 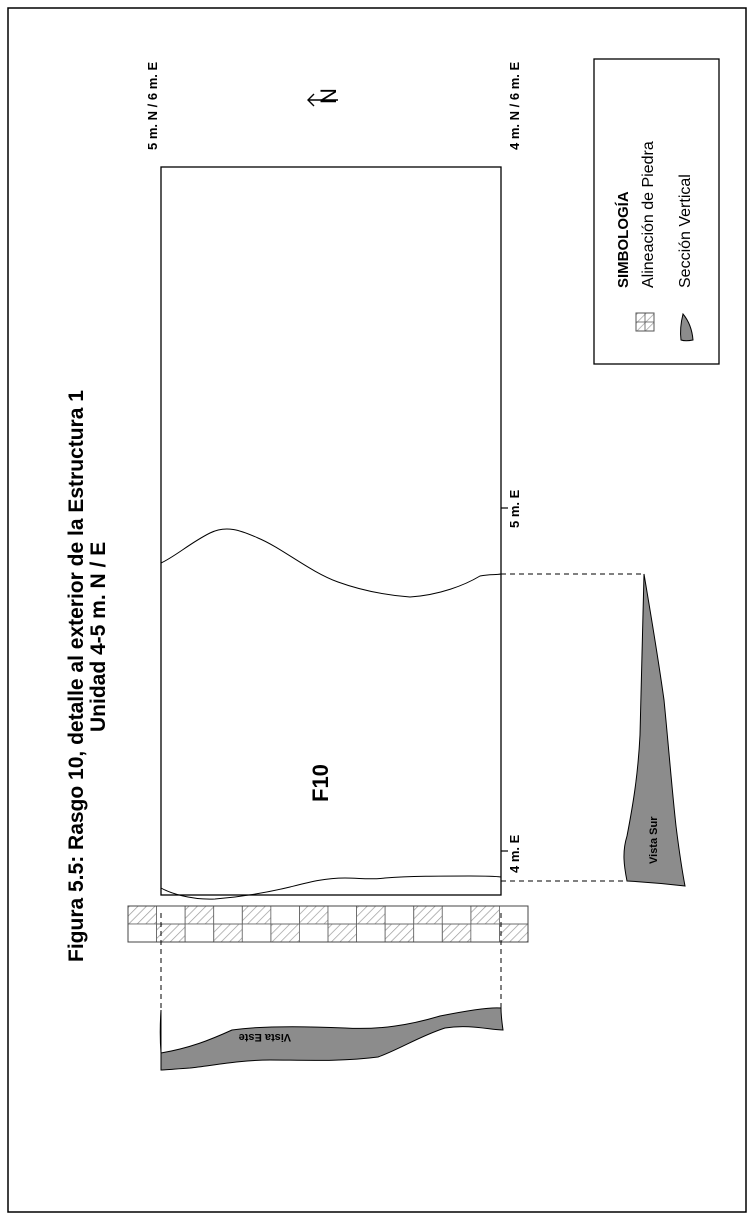 I want to click on south-view-section, so click(x=654, y=730).